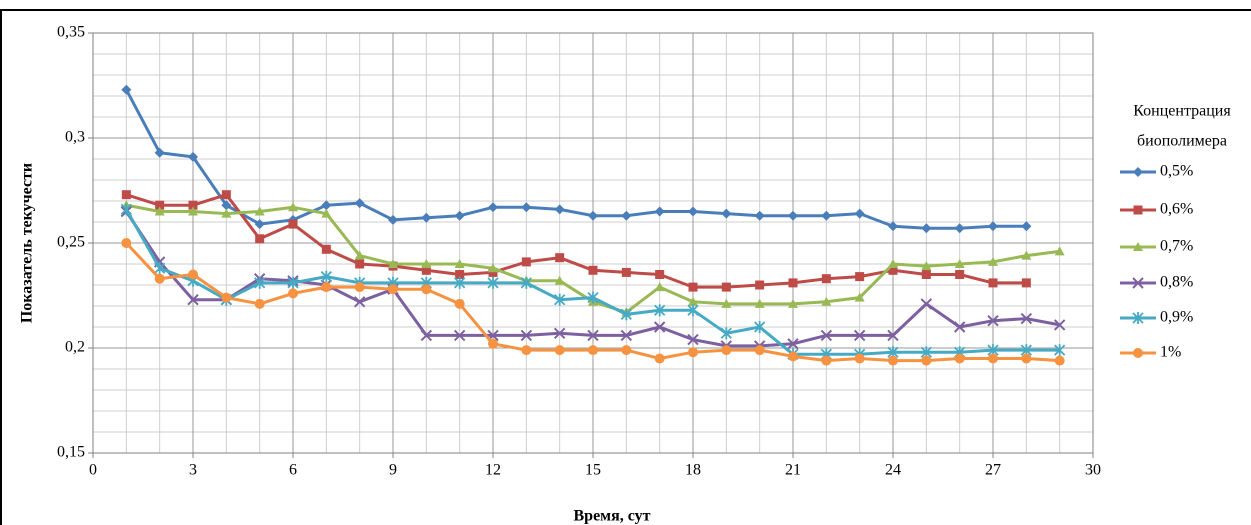 This screenshot has height=525, width=1251. I want to click on y-tick-label: 0,15, so click(71, 452).